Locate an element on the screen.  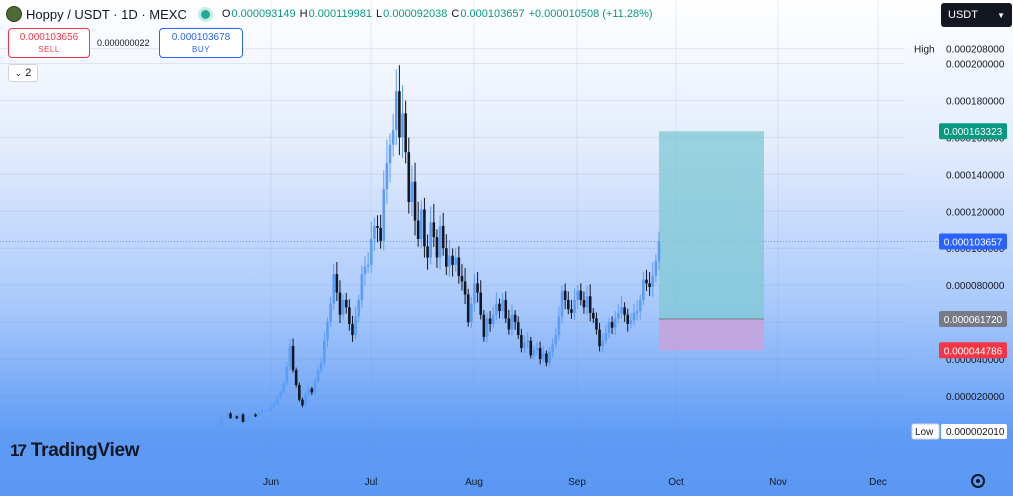
price-tick-label: 0.000200000 is located at coordinates (975, 64).